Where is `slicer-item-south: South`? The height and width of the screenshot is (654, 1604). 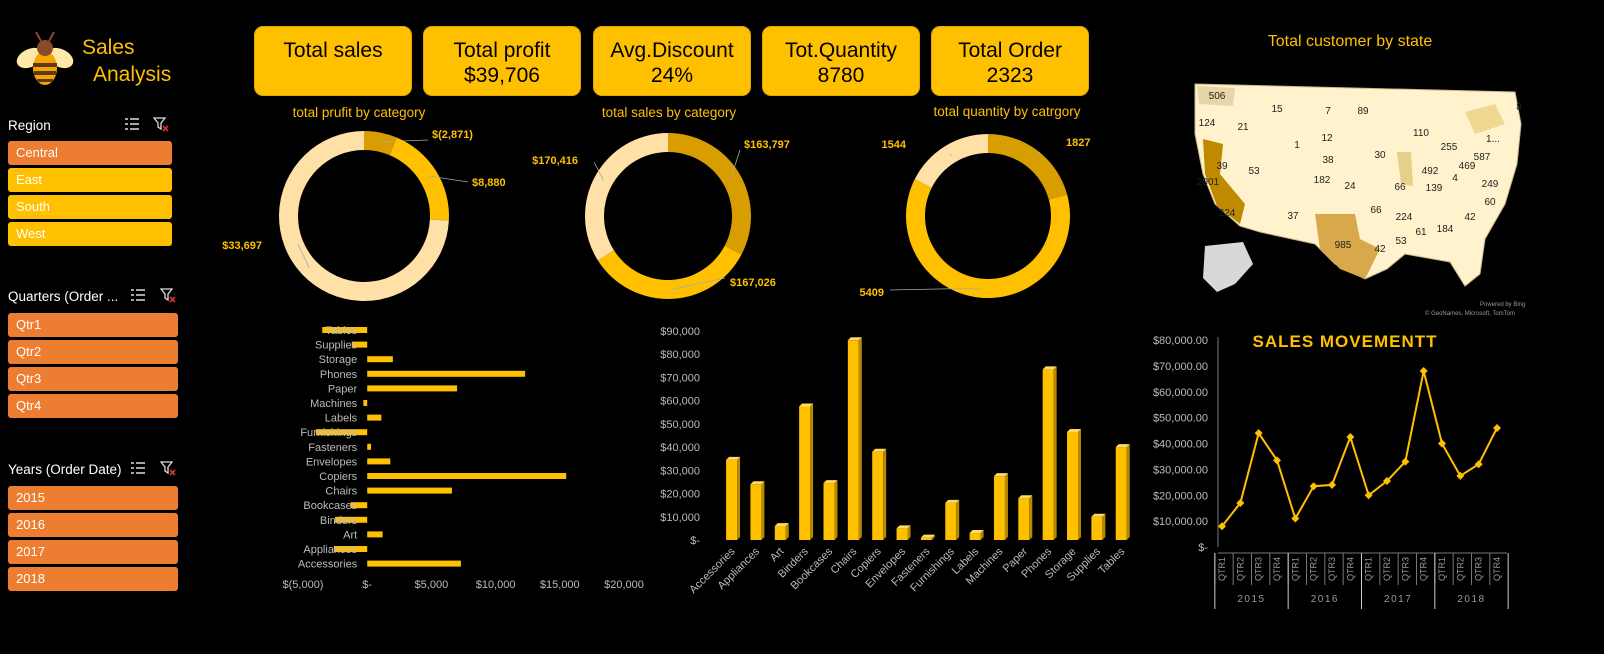 slicer-item-south: South is located at coordinates (90, 207).